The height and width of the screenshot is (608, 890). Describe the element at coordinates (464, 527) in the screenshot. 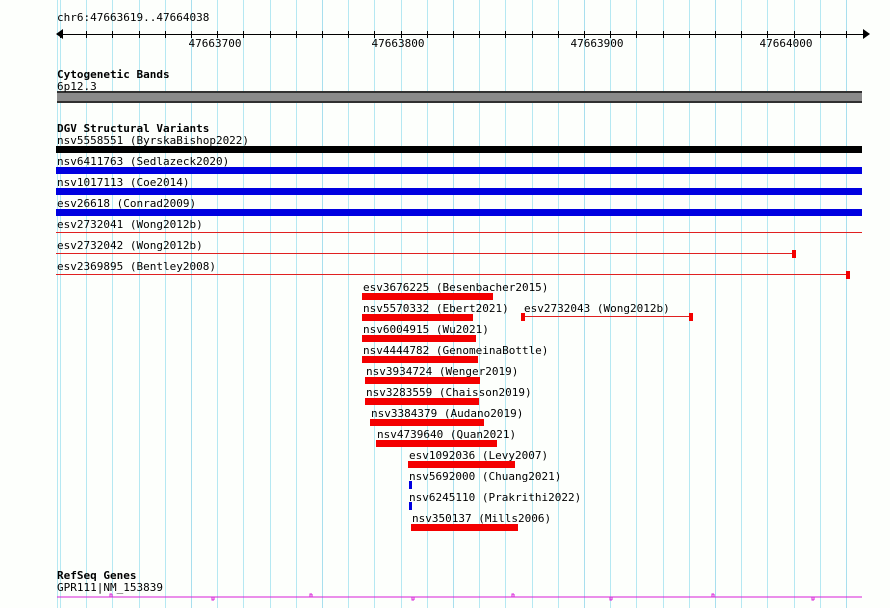

I see `variant-bar-nsv350137` at that location.